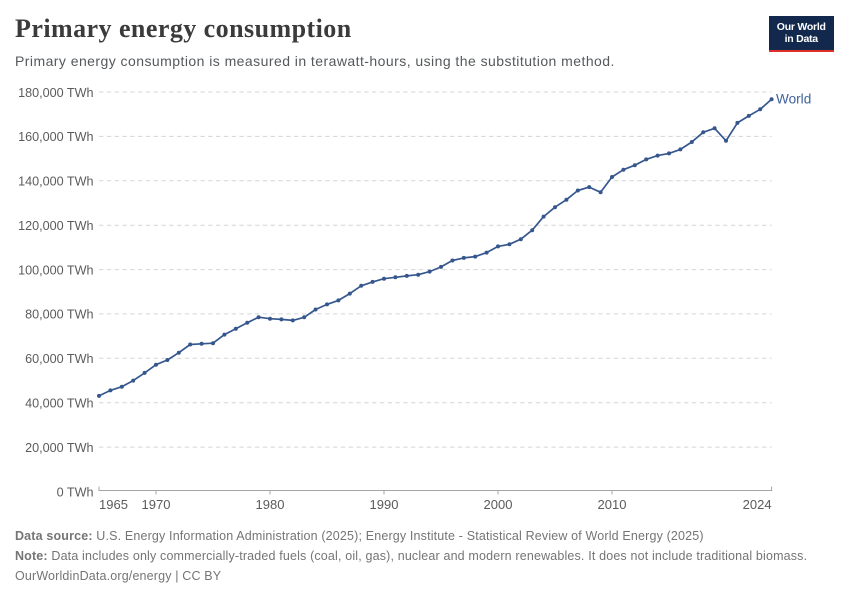  I want to click on svg-text: 180,000 TWh, so click(55, 93).